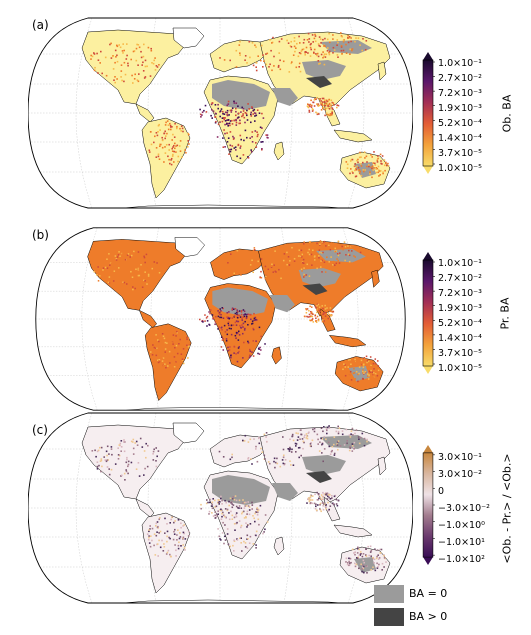 The width and height of the screenshot is (531, 635). Describe the element at coordinates (507, 508) in the screenshot. I see `colorbar-title: <Ob. - Pr.> / <Ob.>` at that location.